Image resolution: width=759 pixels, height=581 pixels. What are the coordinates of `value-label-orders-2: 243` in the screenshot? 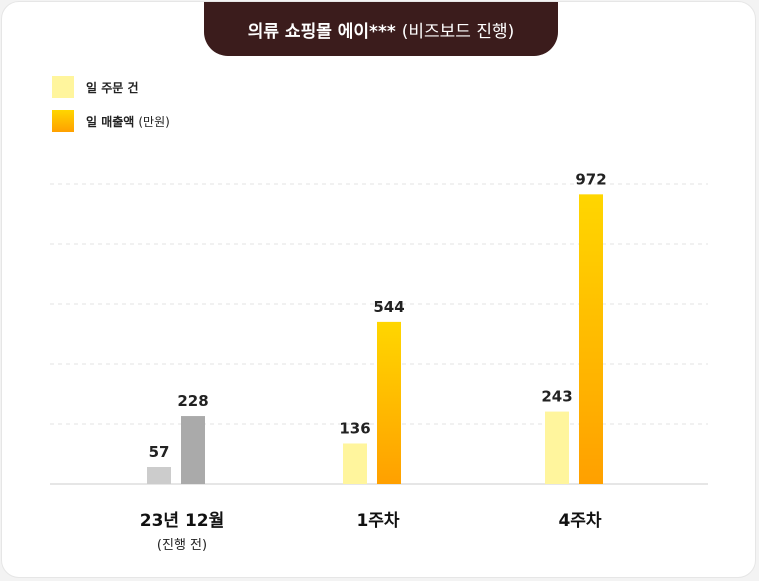 It's located at (556, 397).